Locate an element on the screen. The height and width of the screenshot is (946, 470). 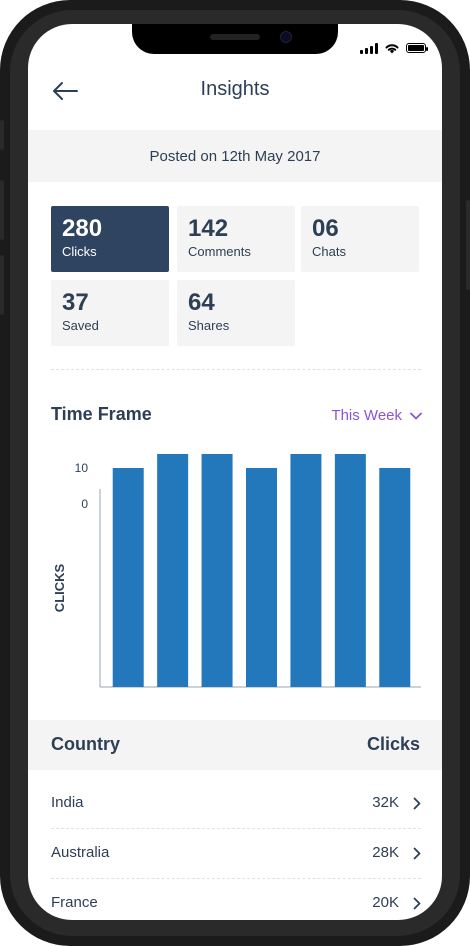
battery-icon is located at coordinates (417, 48).